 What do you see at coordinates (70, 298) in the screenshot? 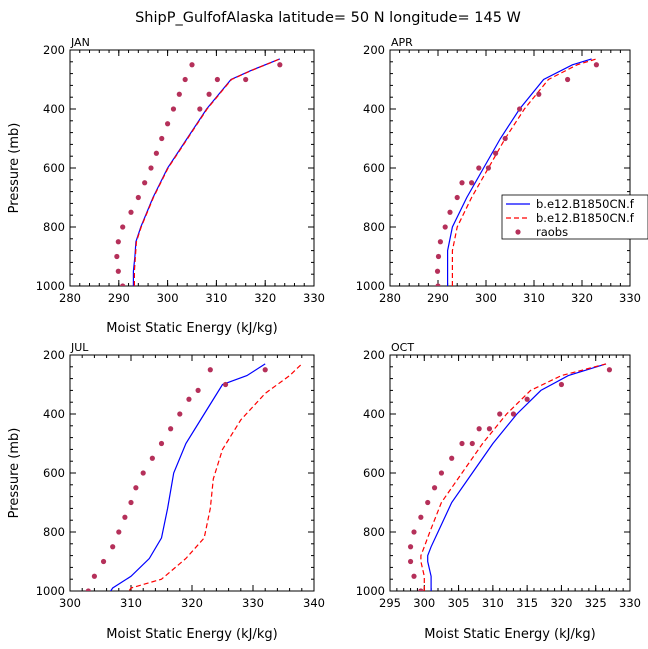
I see `x-tick-label: 280` at bounding box center [70, 298].